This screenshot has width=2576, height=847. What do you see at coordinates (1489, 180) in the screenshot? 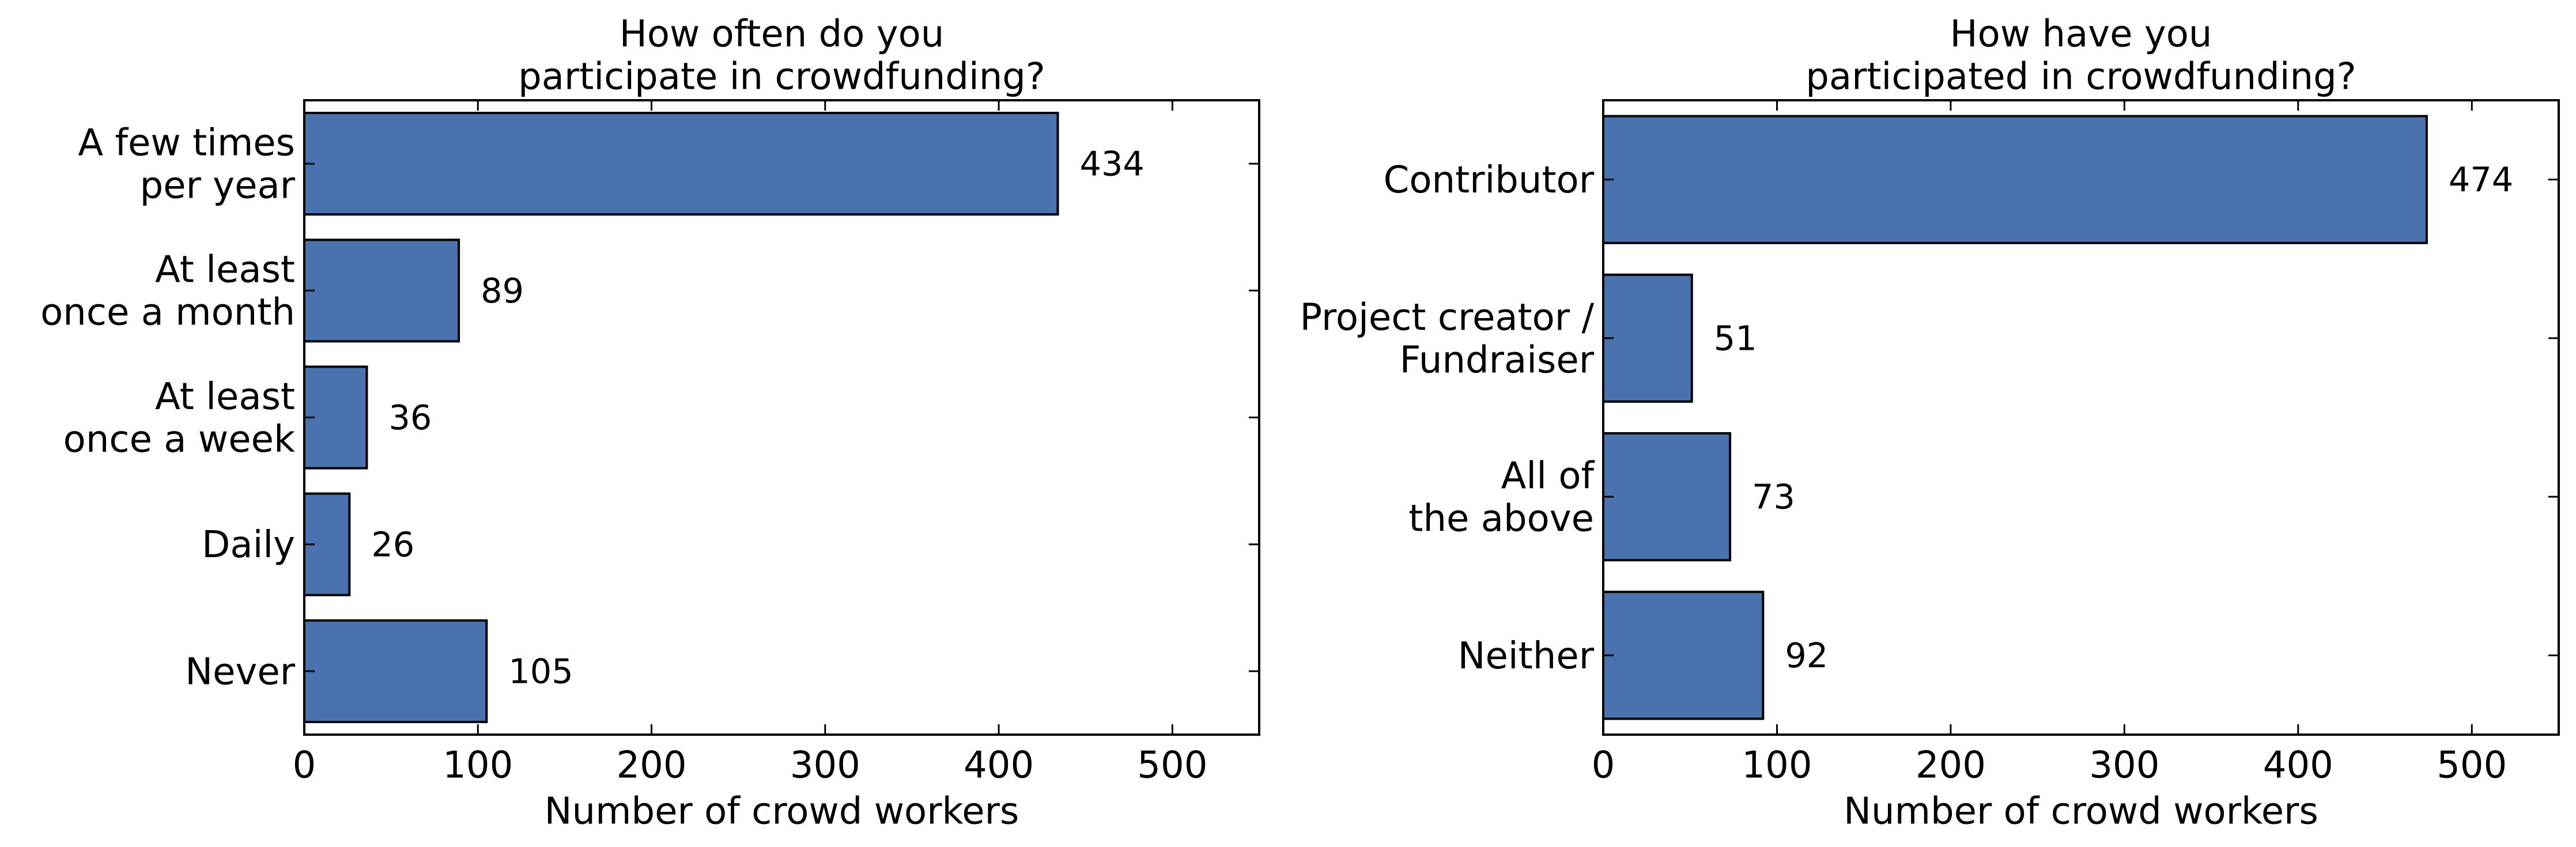
I see `category-label: Contributor` at bounding box center [1489, 180].